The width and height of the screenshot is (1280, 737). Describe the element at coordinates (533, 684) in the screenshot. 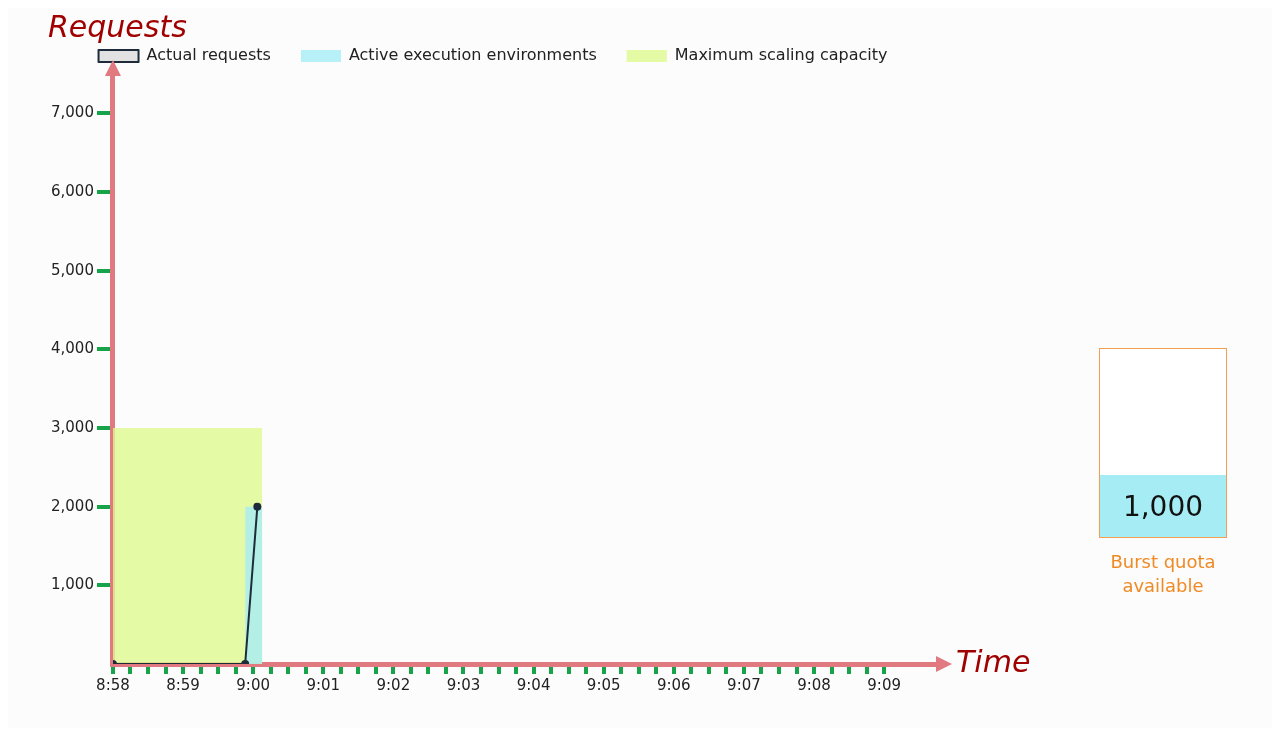

I see `x-tick-label: 9:04` at that location.